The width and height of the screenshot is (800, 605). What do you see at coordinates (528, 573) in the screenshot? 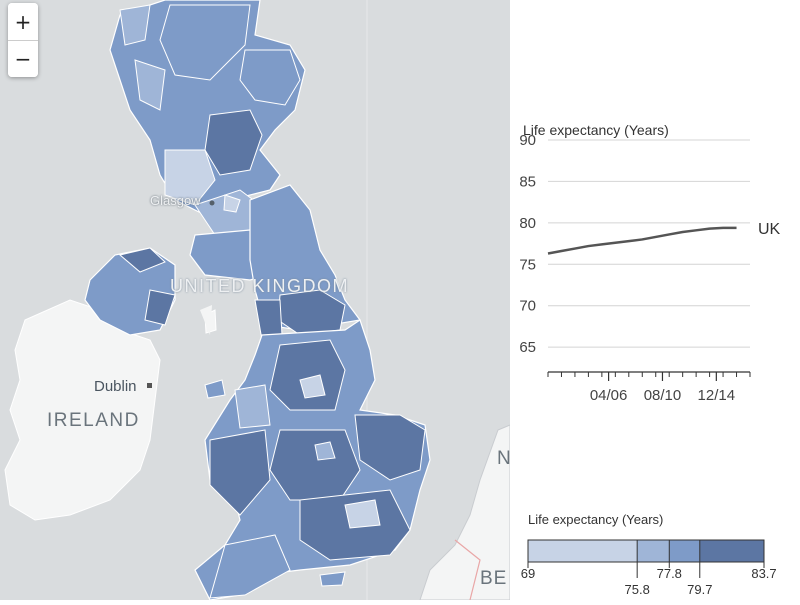
I see `legend-tick-label: 69` at bounding box center [528, 573].